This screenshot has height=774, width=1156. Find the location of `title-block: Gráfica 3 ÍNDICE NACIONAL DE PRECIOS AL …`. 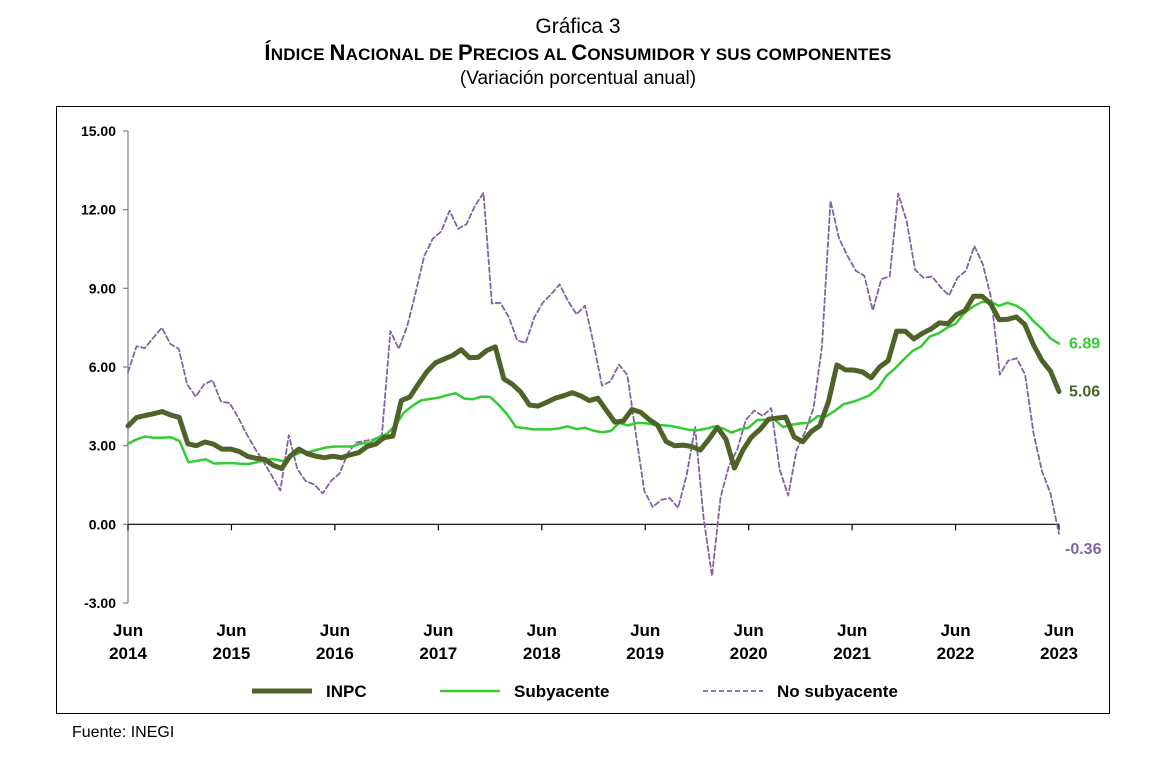

title-block: Gráfica 3 ÍNDICE NACIONAL DE PRECIOS AL … is located at coordinates (578, 52).